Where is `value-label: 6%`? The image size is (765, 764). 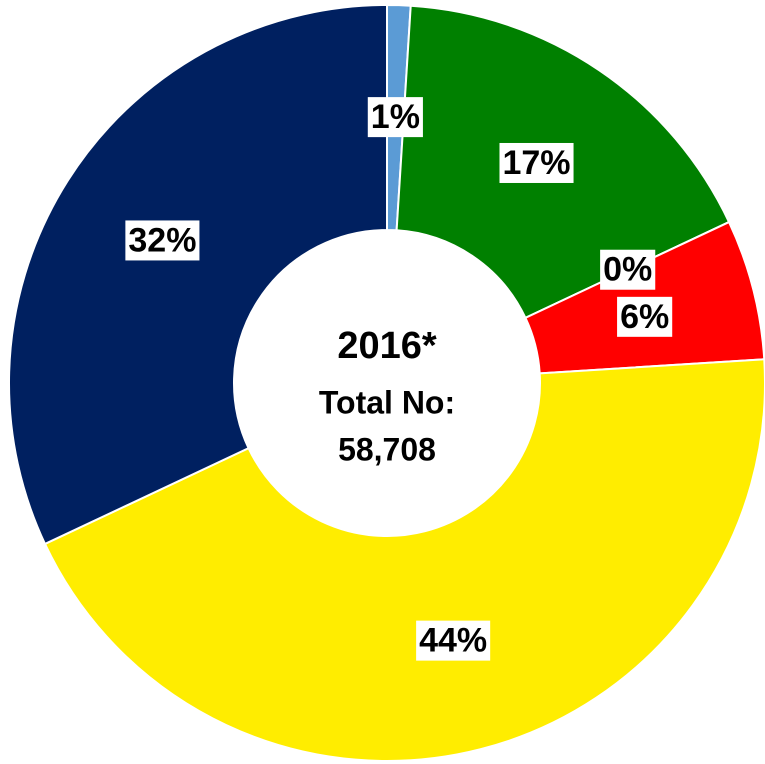
value-label: 6% is located at coordinates (644, 317).